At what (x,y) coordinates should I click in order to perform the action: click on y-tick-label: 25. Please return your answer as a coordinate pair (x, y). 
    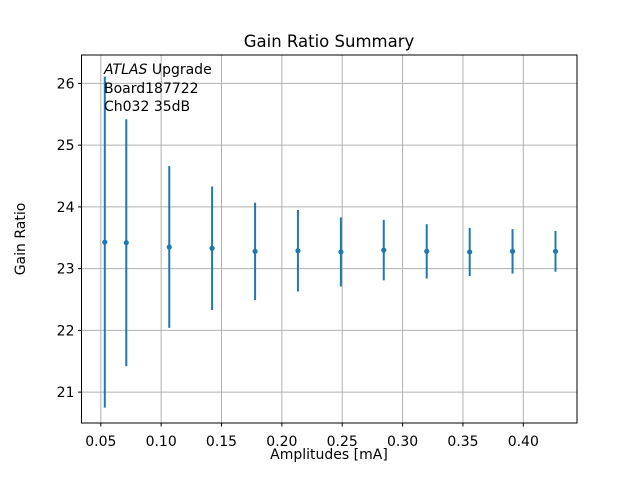
    Looking at the image, I should click on (66, 146).